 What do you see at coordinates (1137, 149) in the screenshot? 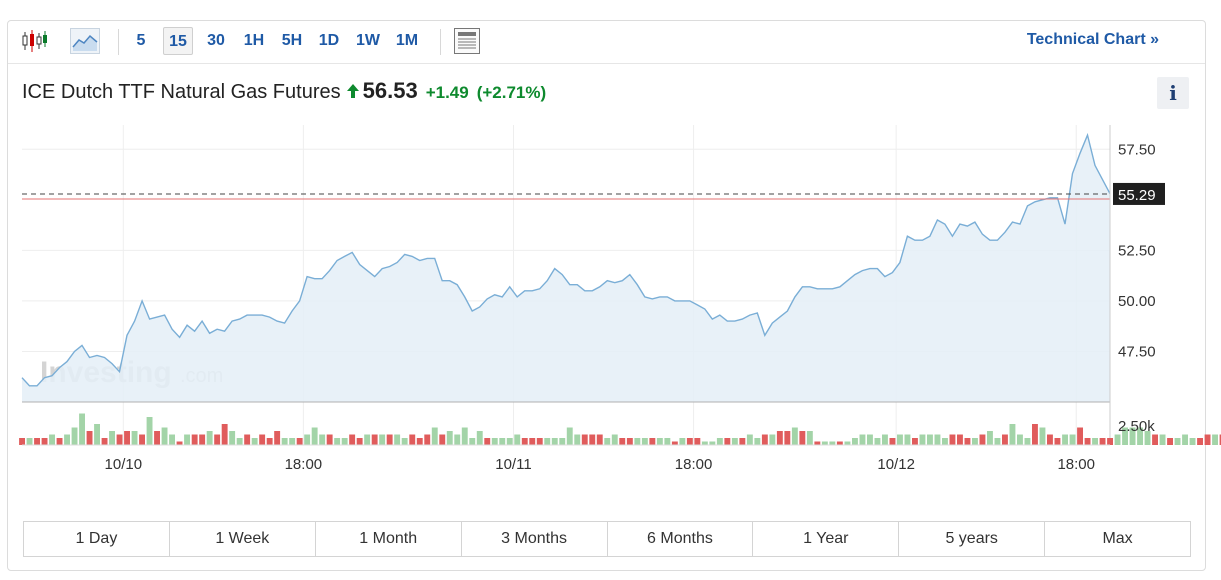
I see `price-tick-label: 57.50` at bounding box center [1137, 149].